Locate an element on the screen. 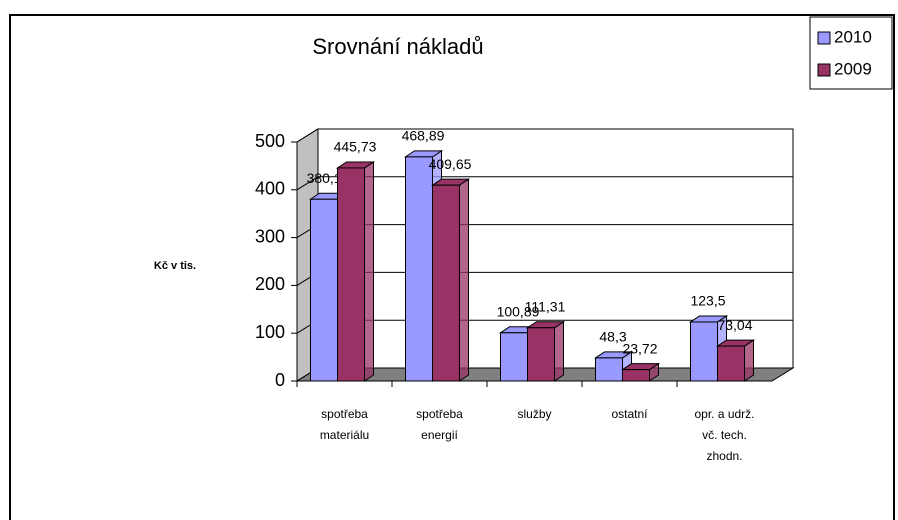  x-tick-label-line: vč. tech. is located at coordinates (724, 435).